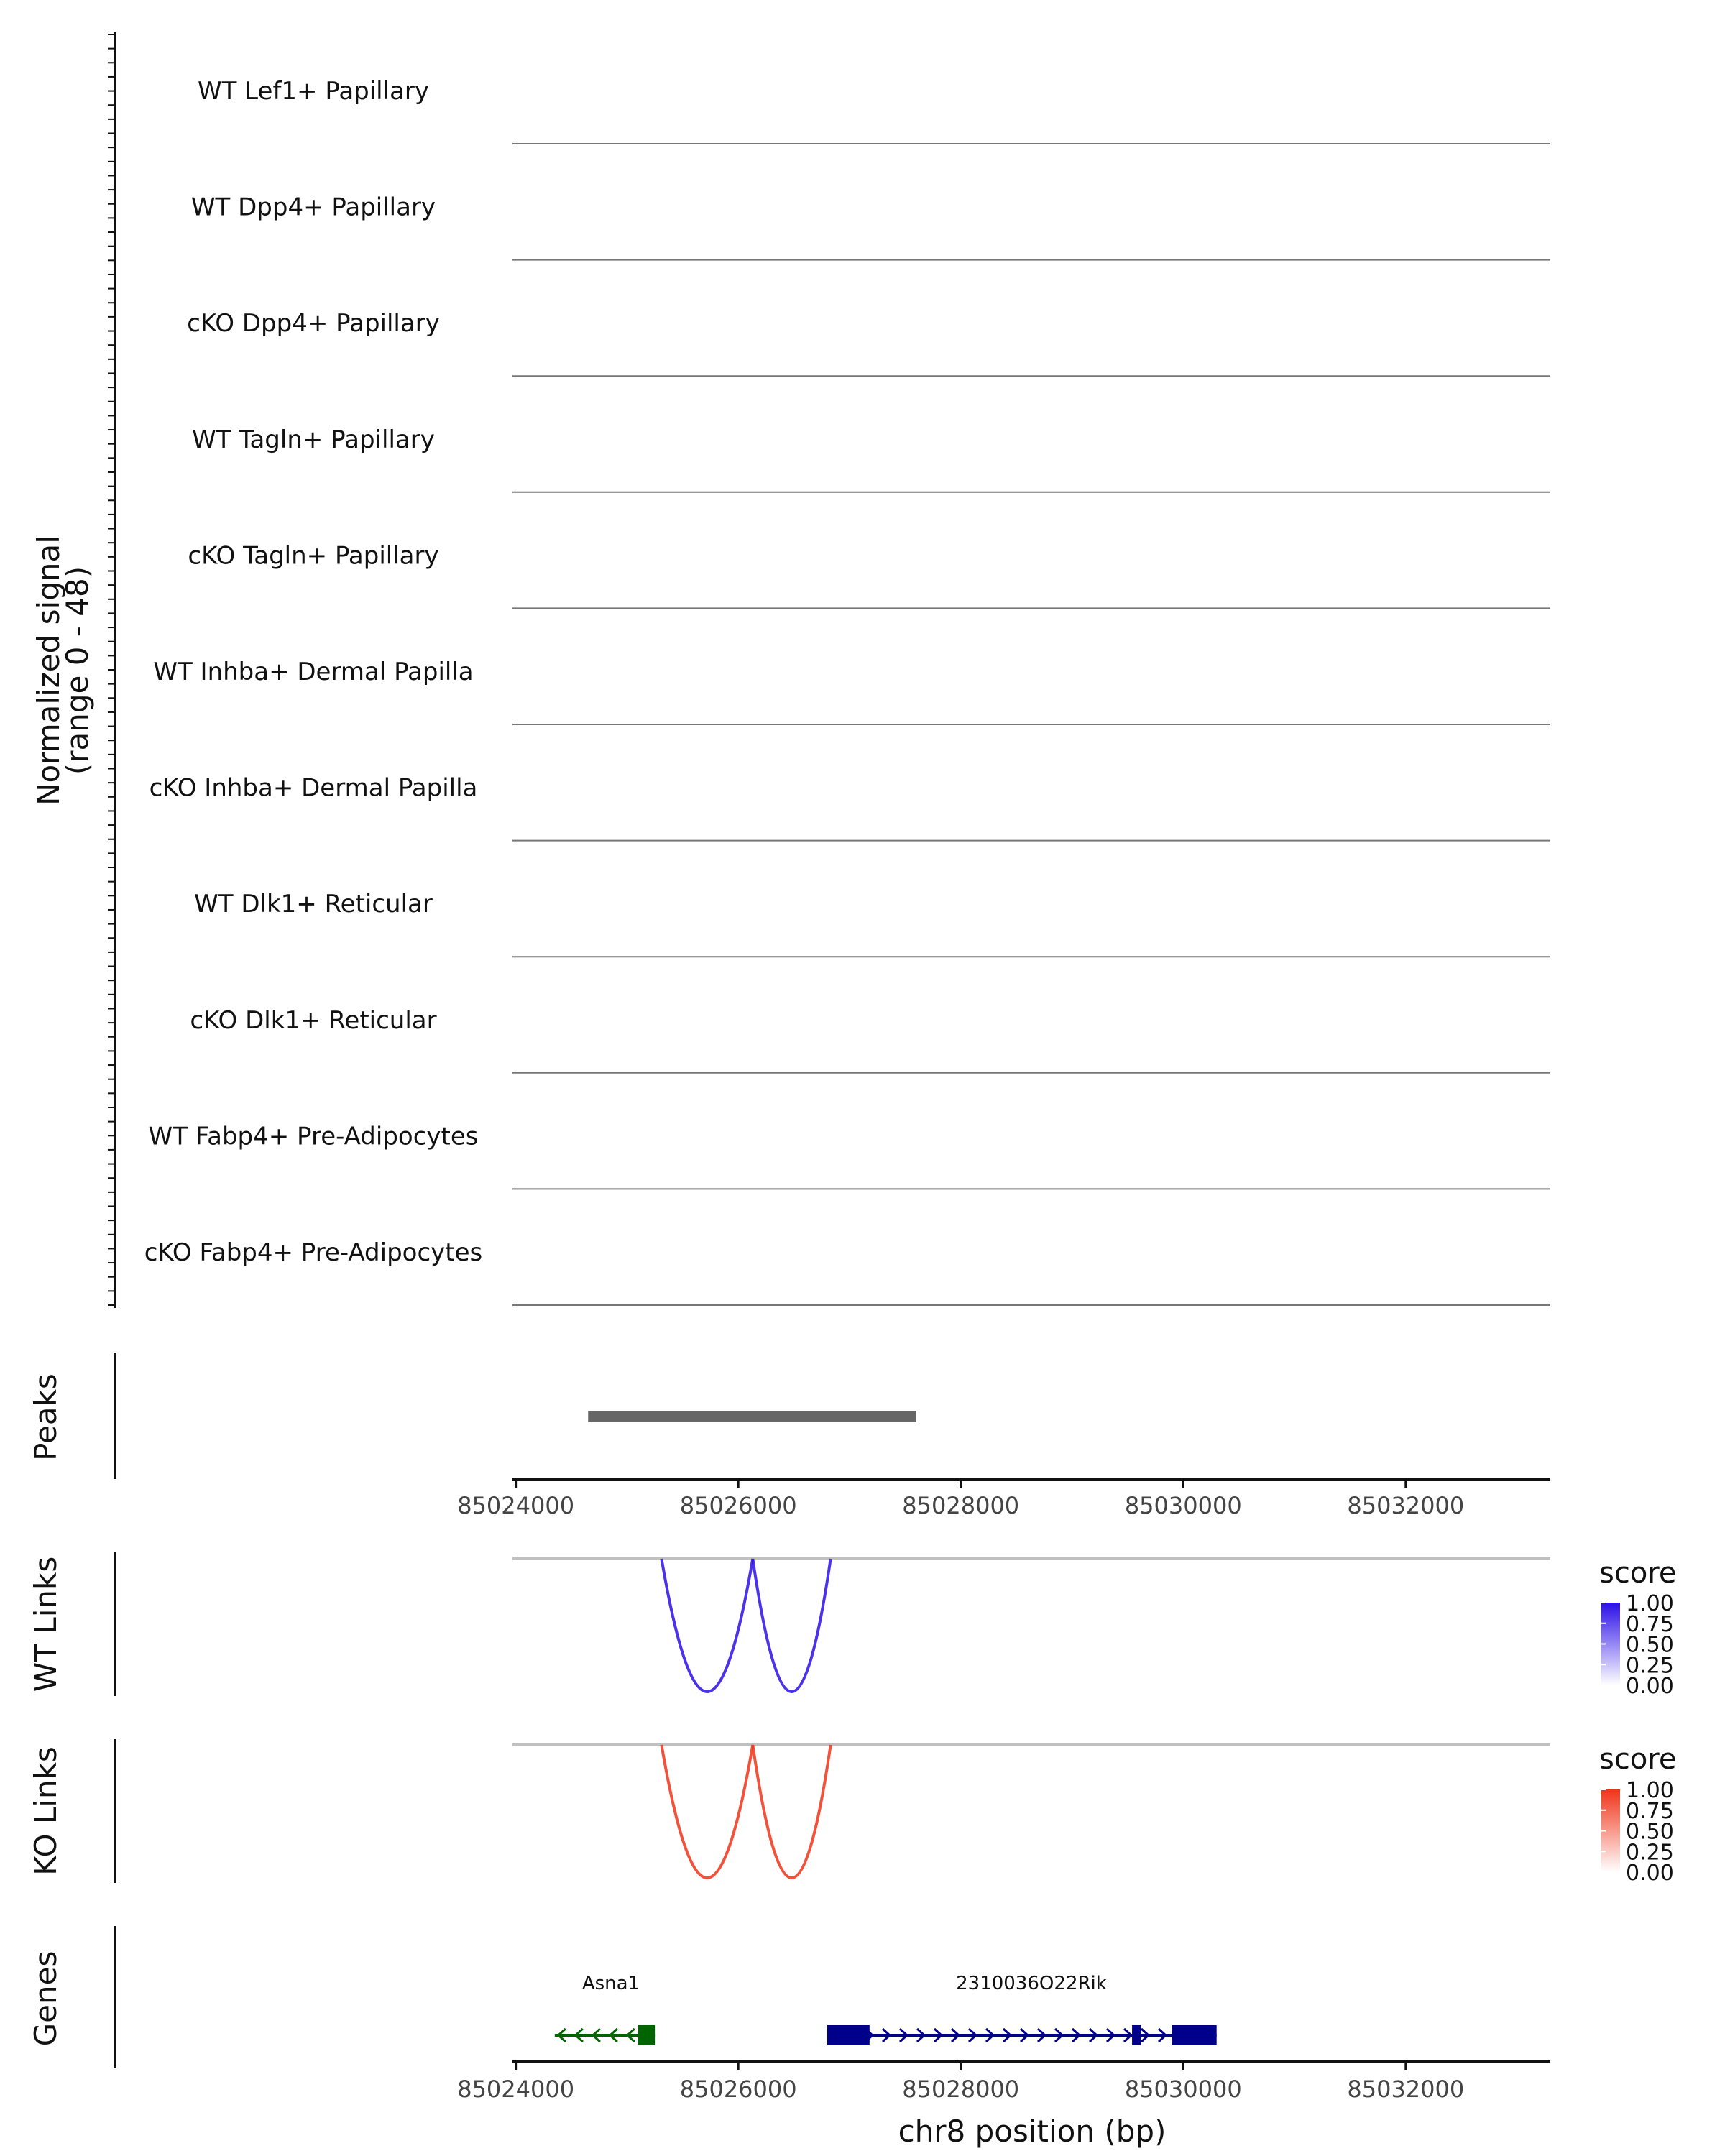 This screenshot has width=1725, height=2156. What do you see at coordinates (313, 904) in the screenshot?
I see `coverage-track-label-7: WT Dlk1+ Reticular` at bounding box center [313, 904].